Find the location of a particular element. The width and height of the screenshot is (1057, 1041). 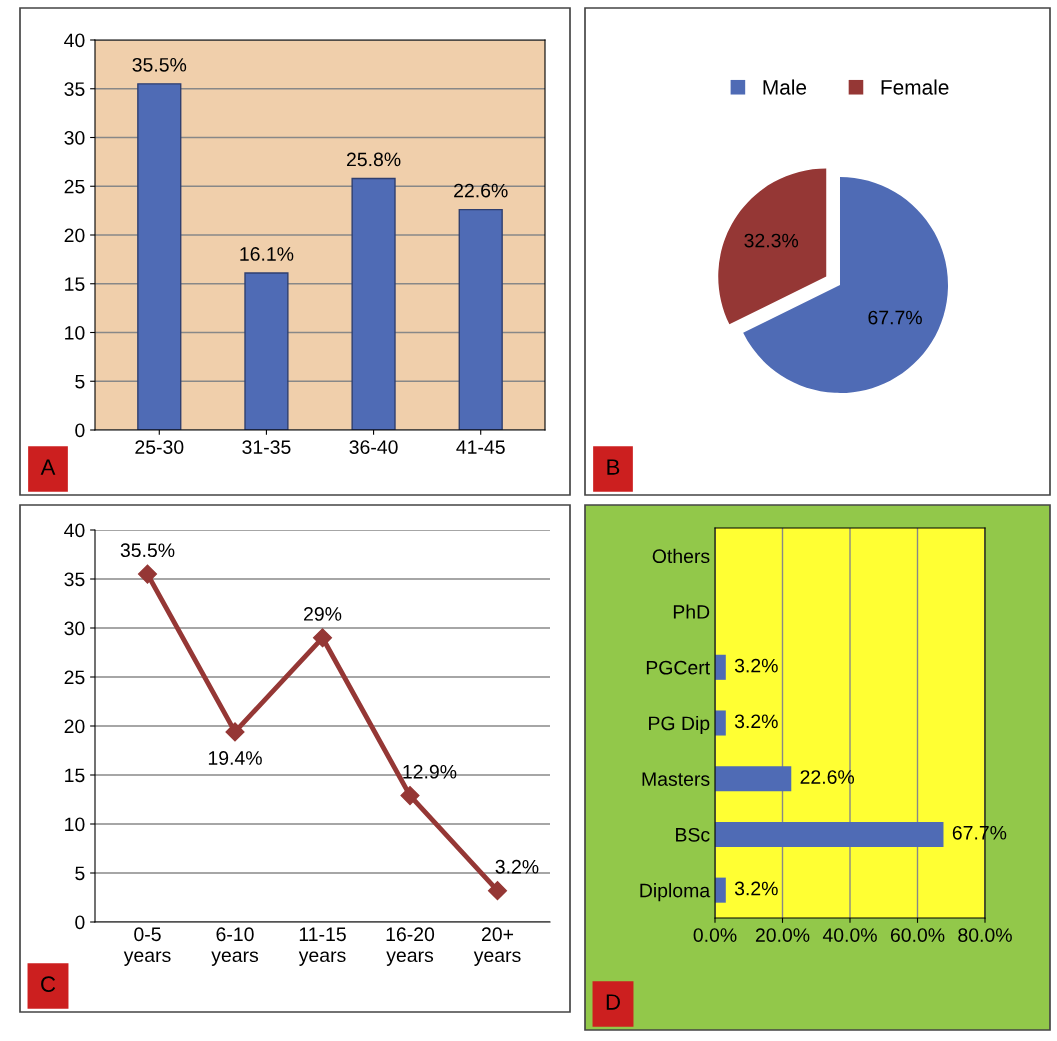

text: C is located at coordinates (48, 984).